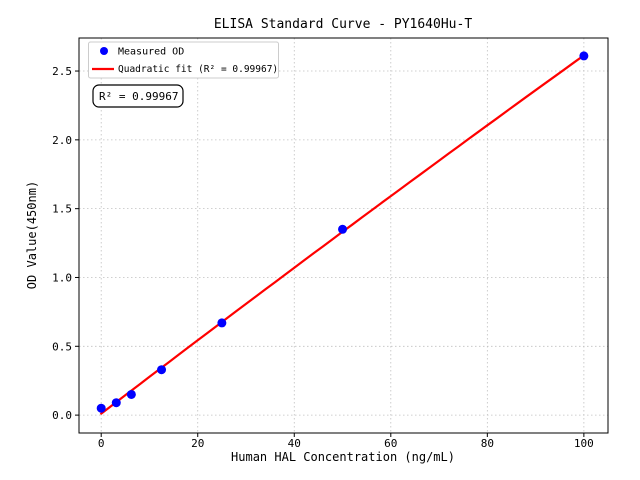 This screenshot has height=480, width=640. I want to click on y-tick-label: 0.0, so click(62, 415).